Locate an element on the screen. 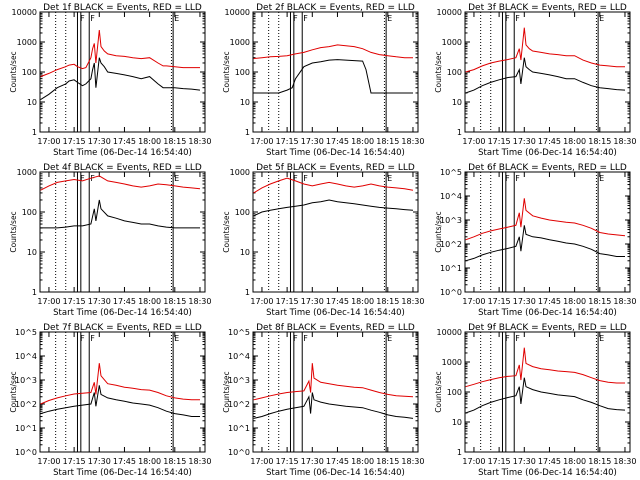 The height and width of the screenshot is (480, 640). chart-title: Det 1f BLACK = Events, RED = LLD is located at coordinates (122, 8).